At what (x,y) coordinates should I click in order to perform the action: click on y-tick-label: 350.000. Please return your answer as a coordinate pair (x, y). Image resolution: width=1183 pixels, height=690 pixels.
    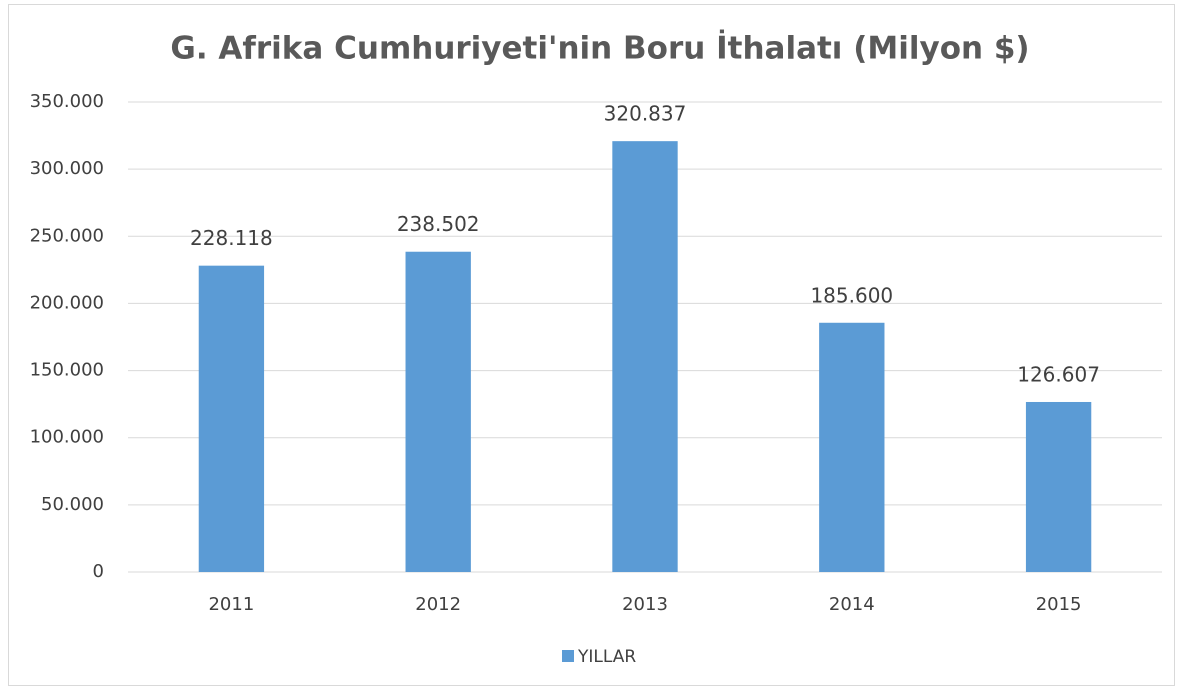
    Looking at the image, I should click on (67, 101).